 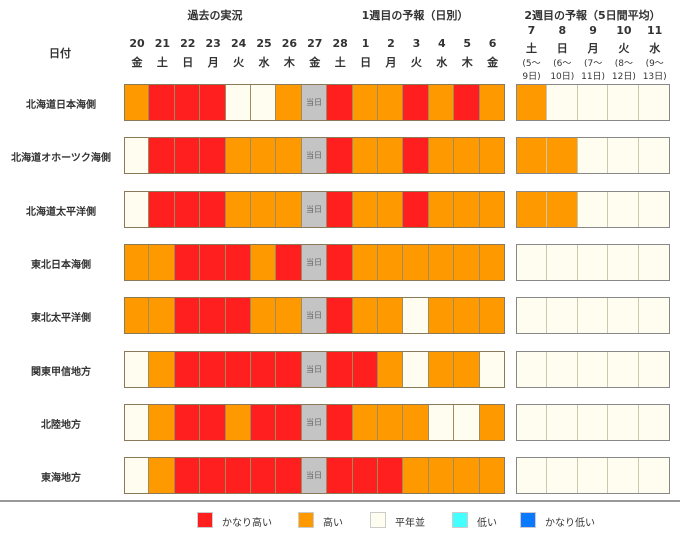 What do you see at coordinates (315, 43) in the screenshot?
I see `day-number: 27` at bounding box center [315, 43].